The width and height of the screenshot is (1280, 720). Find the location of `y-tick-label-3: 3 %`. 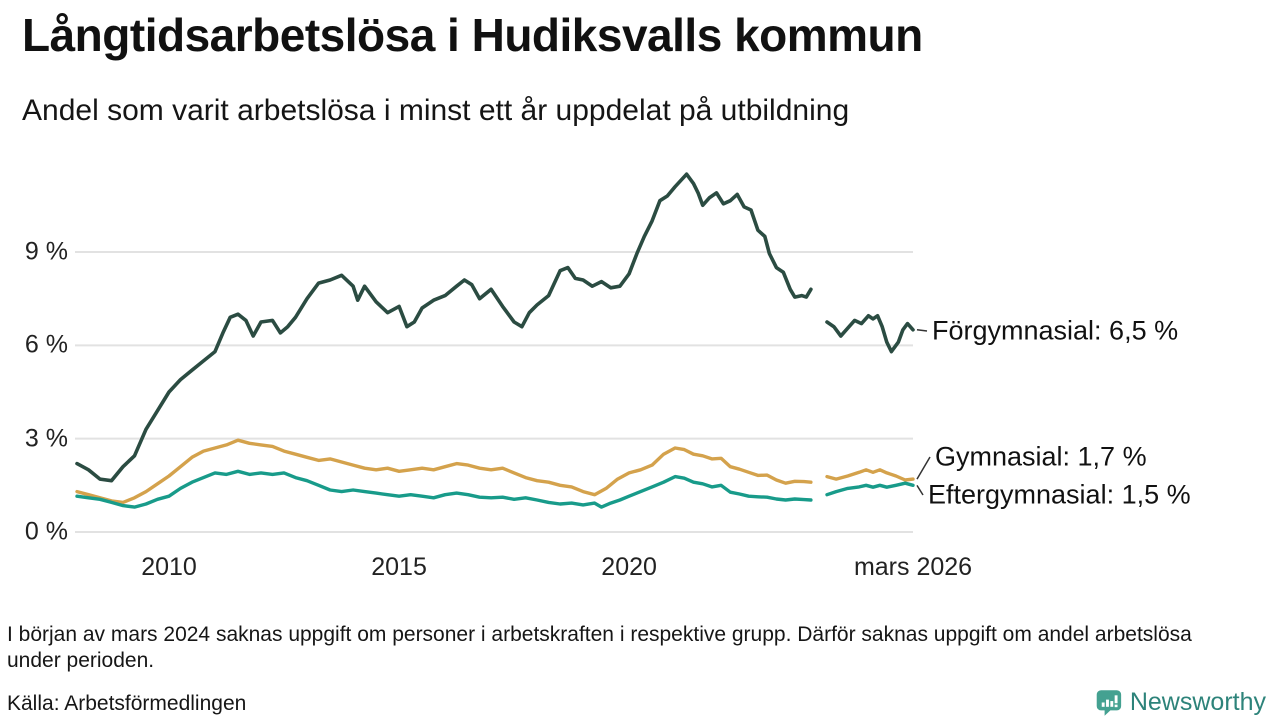

y-tick-label-3: 3 % is located at coordinates (46, 438).